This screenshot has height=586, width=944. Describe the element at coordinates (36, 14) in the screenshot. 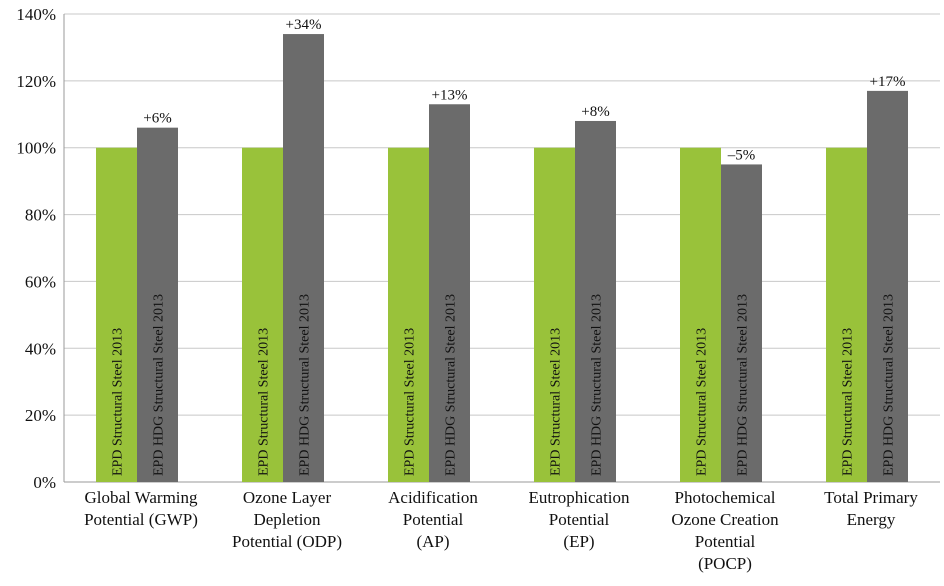

I see `y-tick-label: 140%` at that location.